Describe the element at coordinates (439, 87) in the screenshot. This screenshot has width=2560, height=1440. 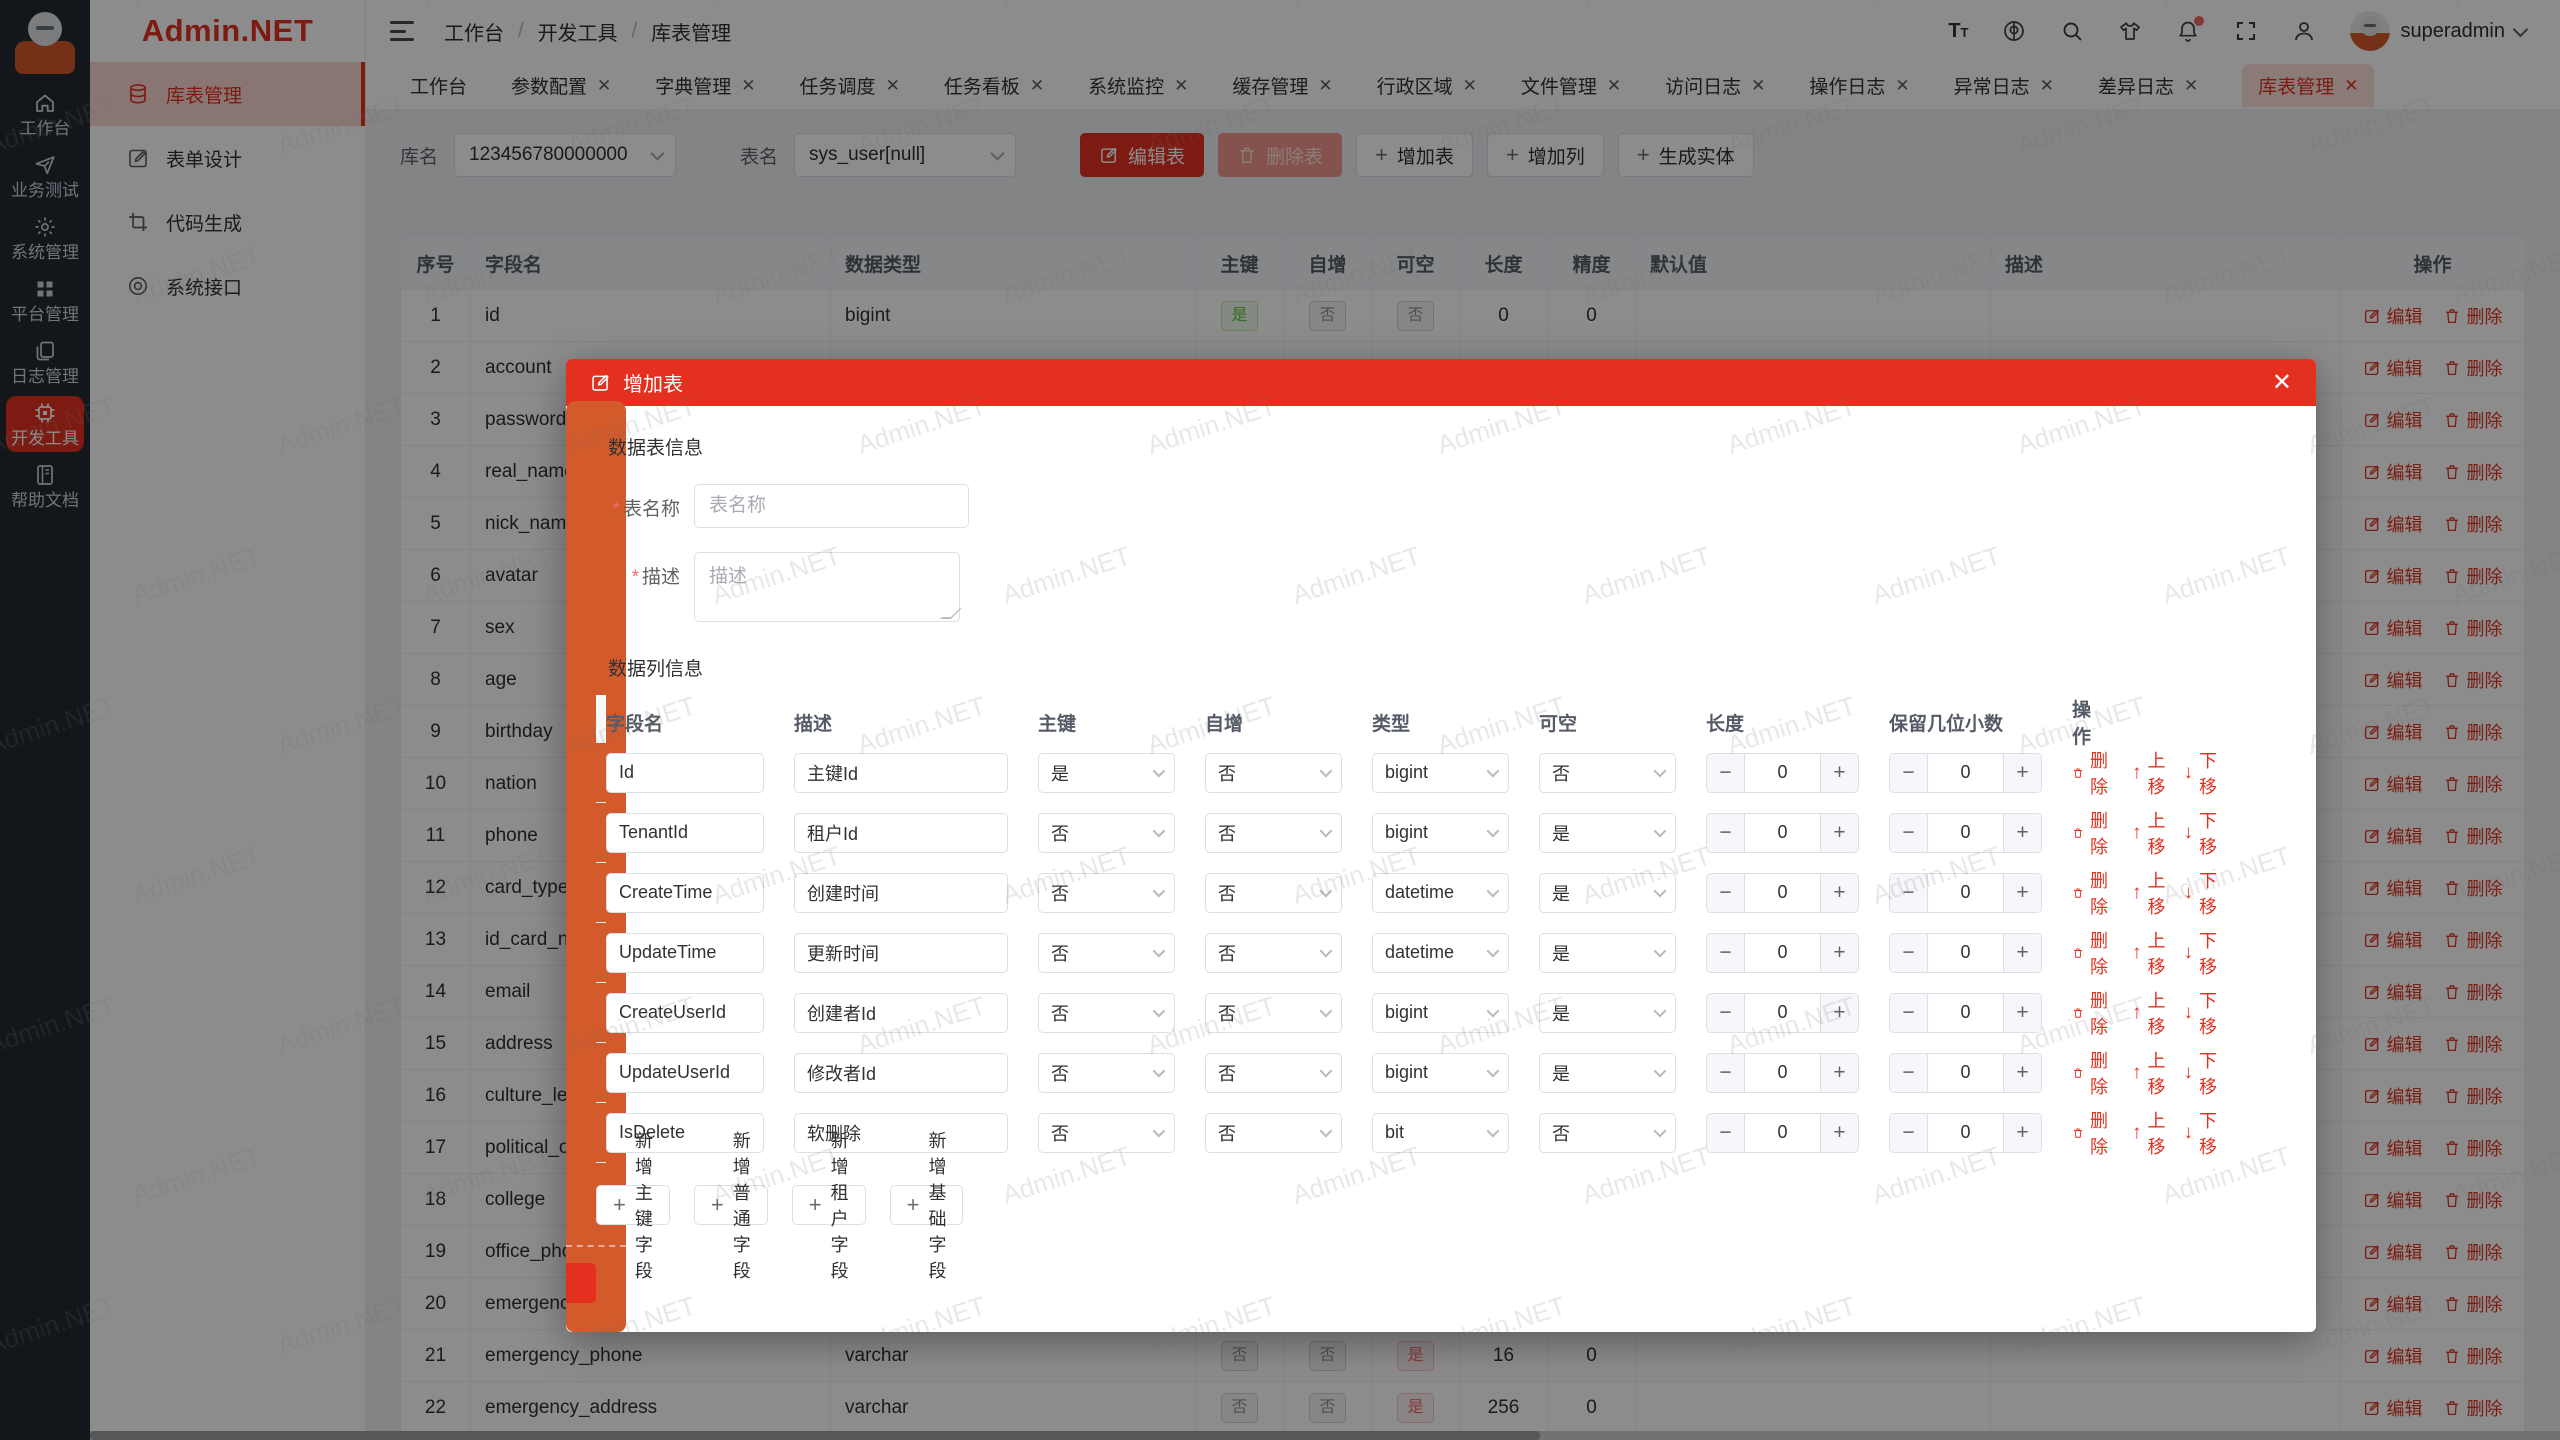
I see `tab-工作台: 工作台` at that location.